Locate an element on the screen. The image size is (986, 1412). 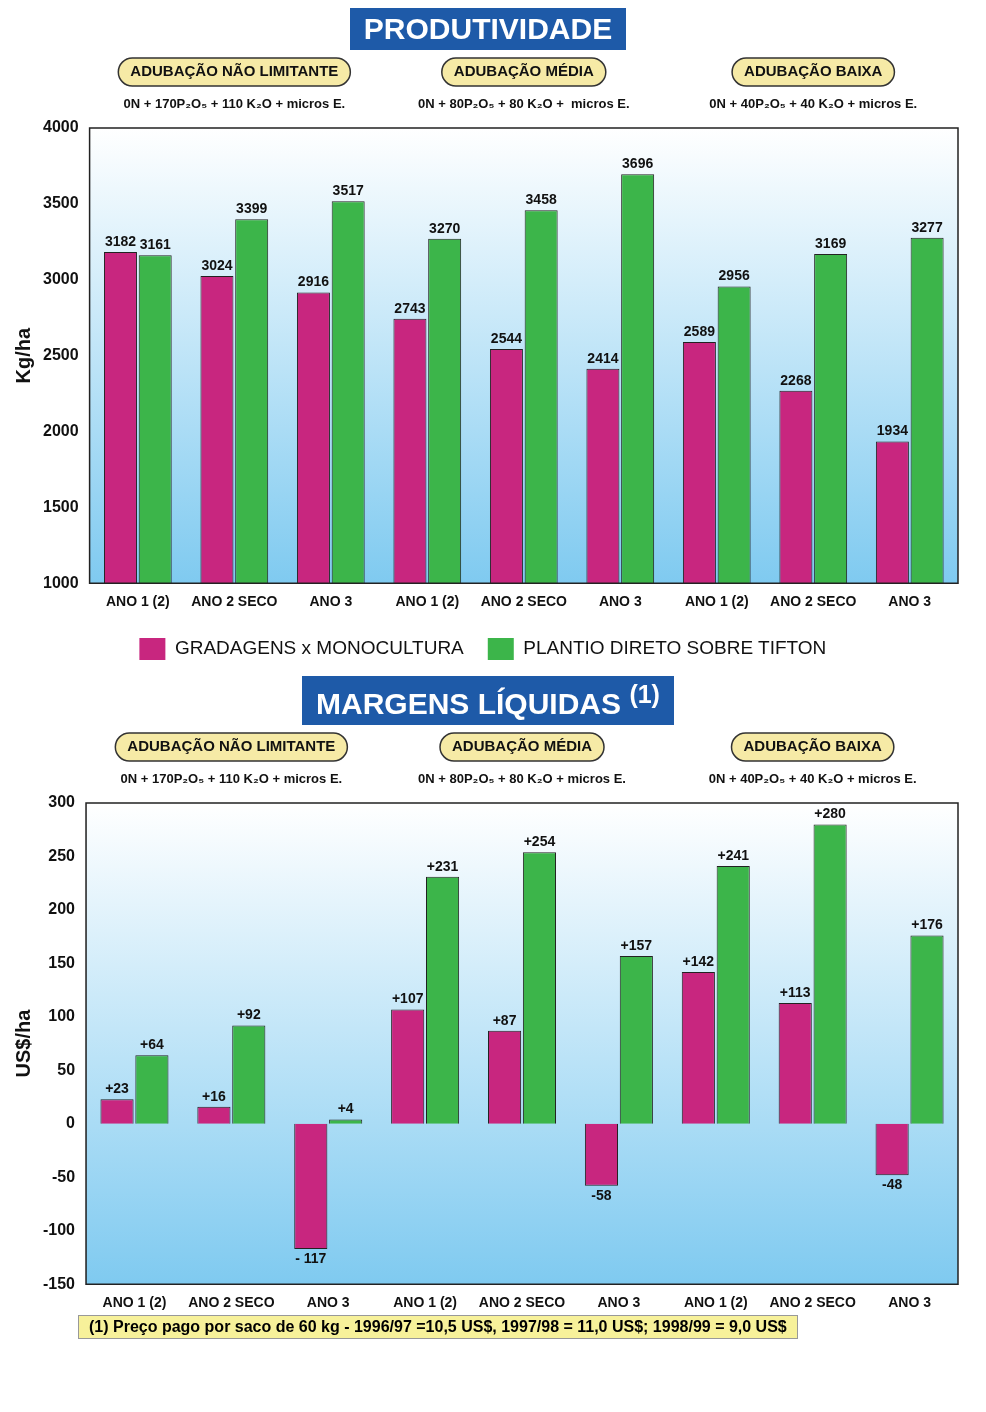
data-label: 3458 is located at coordinates (541, 199).